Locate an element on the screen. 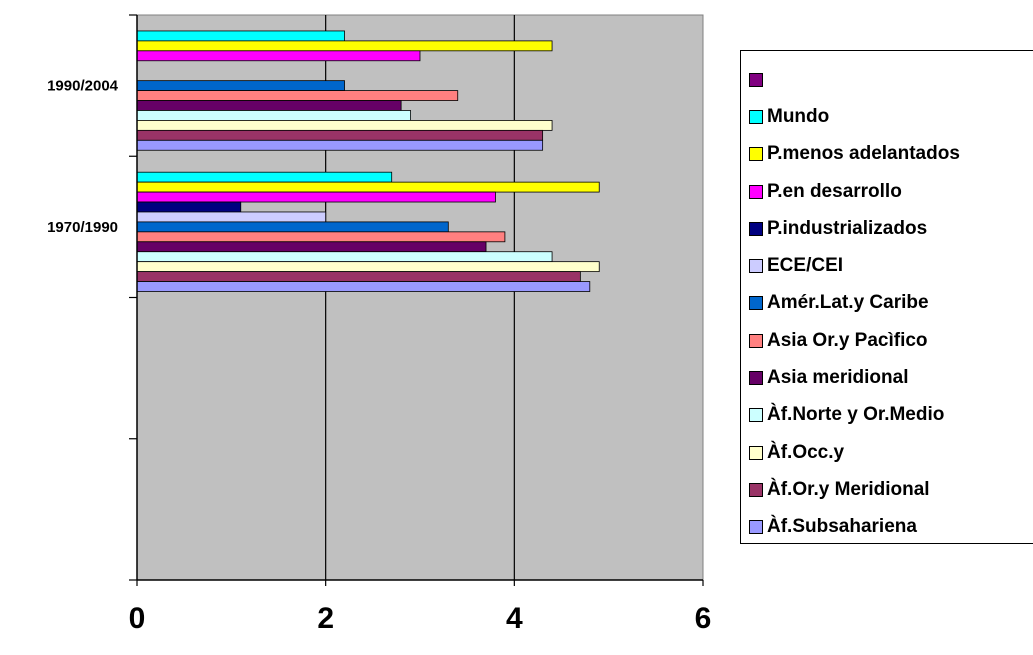 Image resolution: width=1033 pixels, height=655 pixels. legend-item: ECE/CEI is located at coordinates (891, 265).